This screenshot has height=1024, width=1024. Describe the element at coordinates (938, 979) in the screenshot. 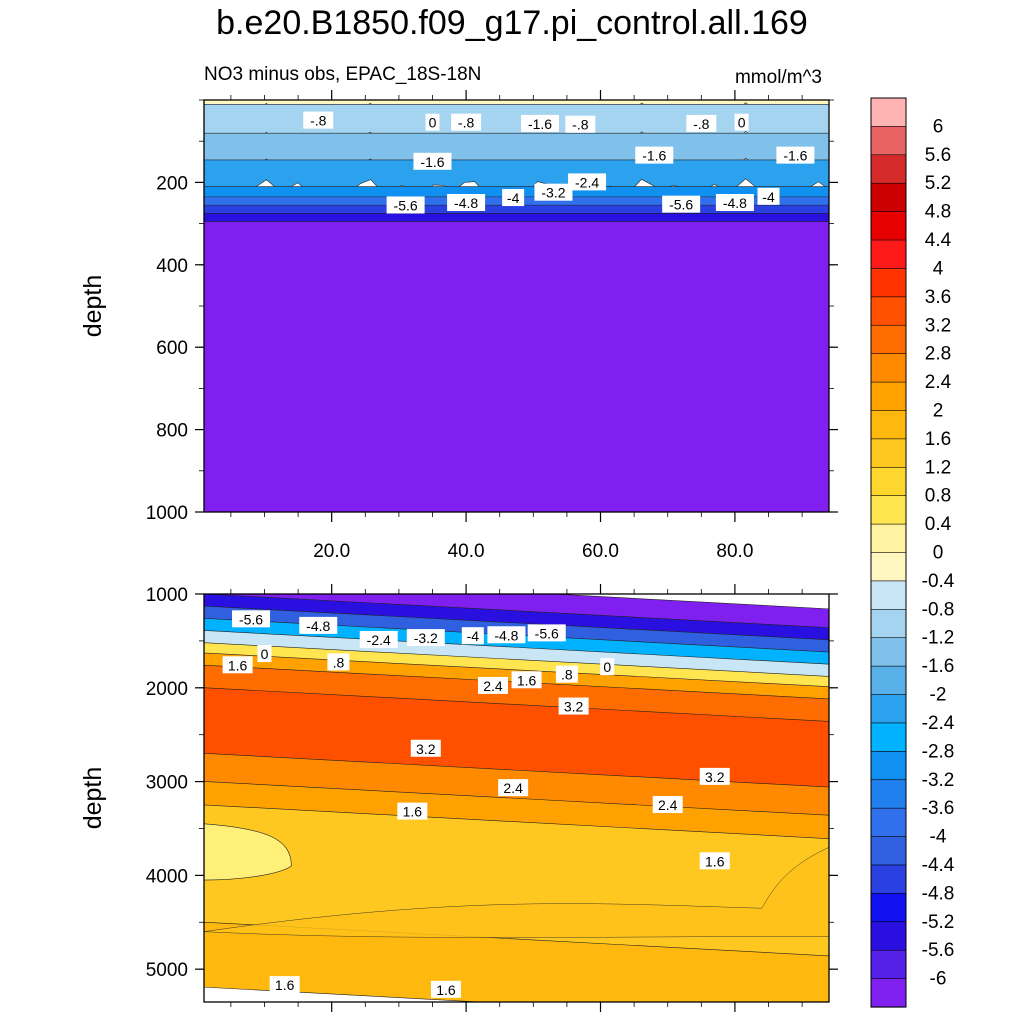

I see `colorbar-label: -6` at that location.